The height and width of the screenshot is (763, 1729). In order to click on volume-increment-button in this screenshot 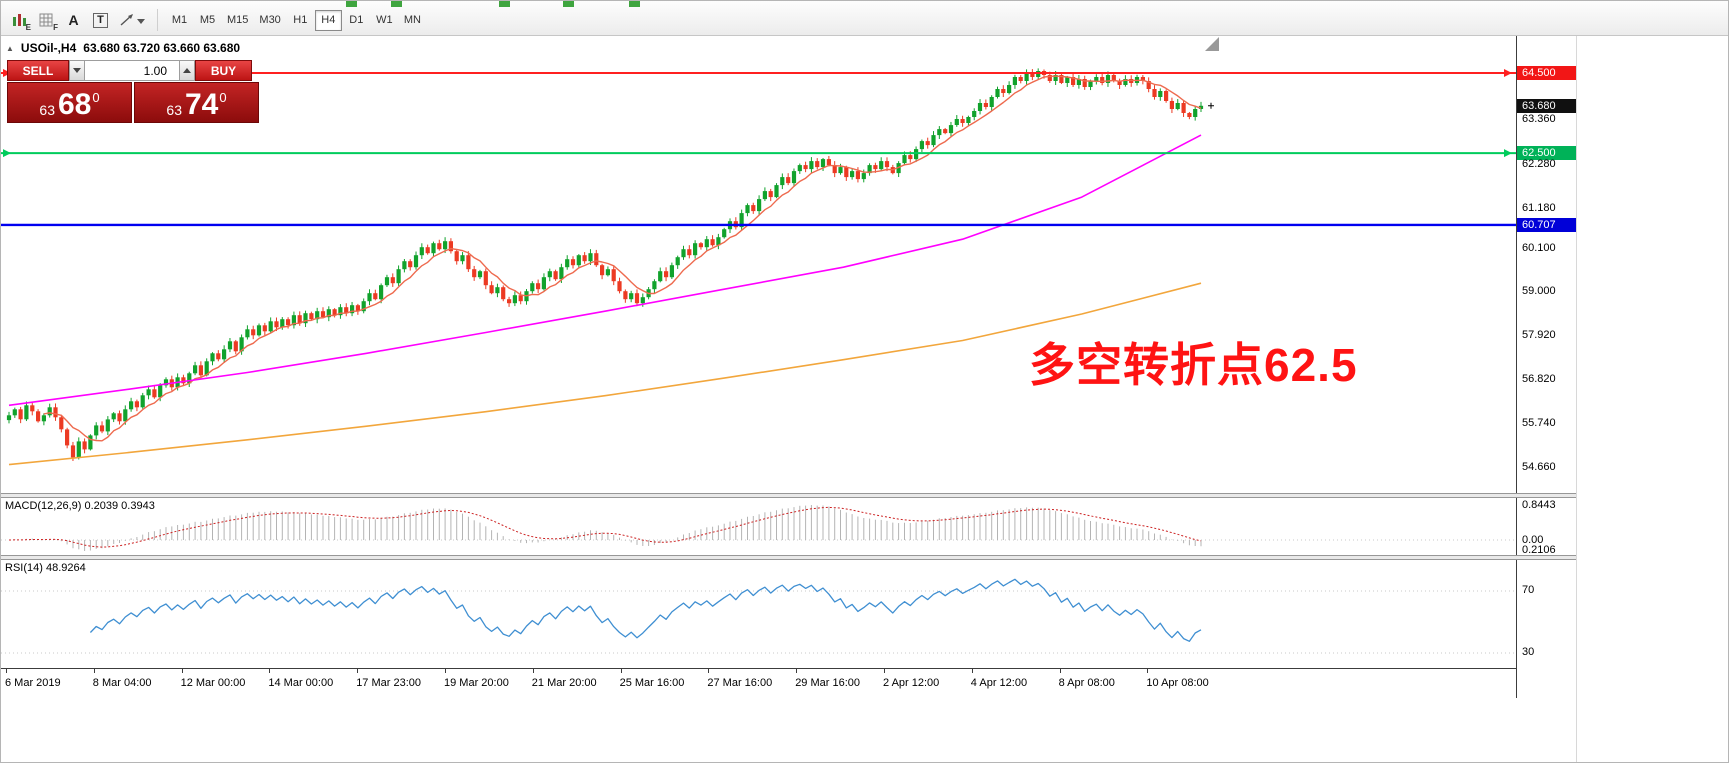, I will do `click(187, 70)`.